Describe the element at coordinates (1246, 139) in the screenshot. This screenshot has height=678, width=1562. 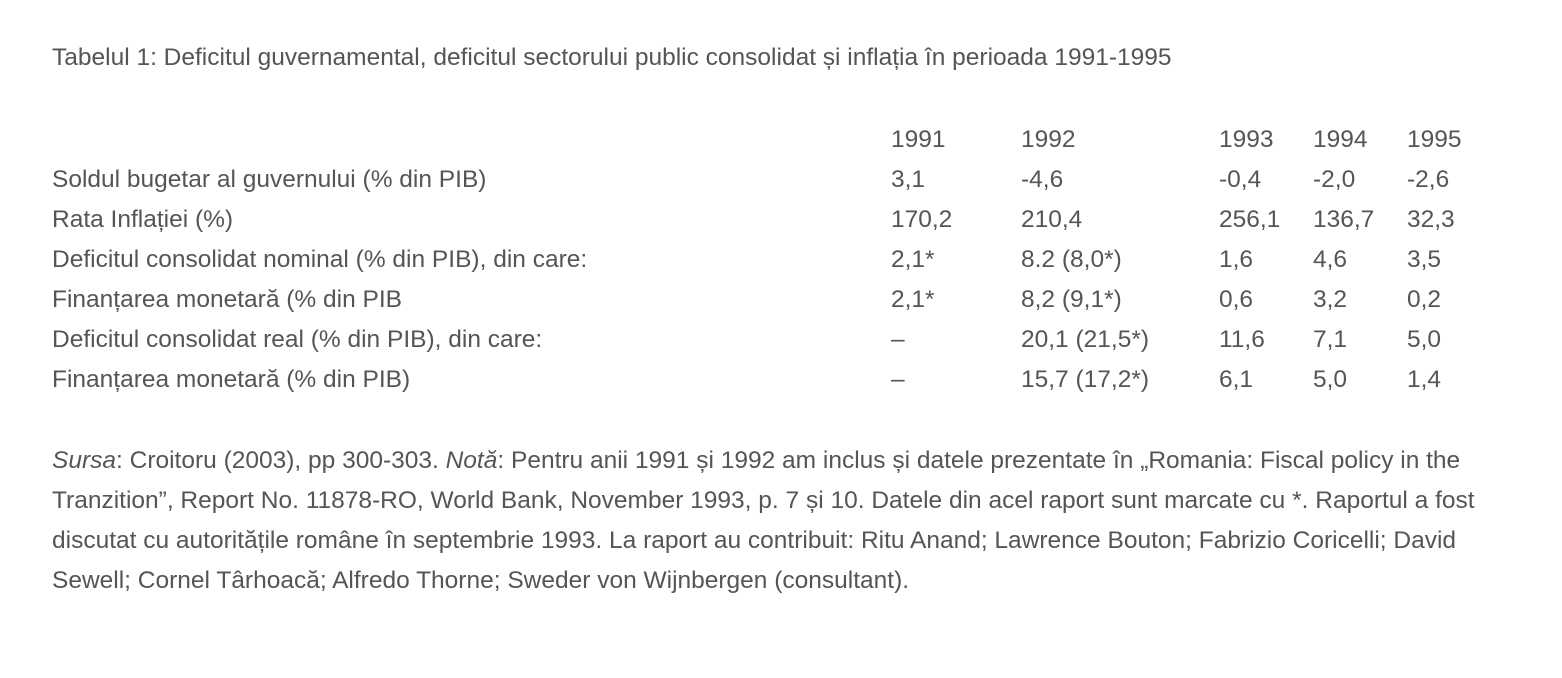
I see `column-header: 1993` at that location.